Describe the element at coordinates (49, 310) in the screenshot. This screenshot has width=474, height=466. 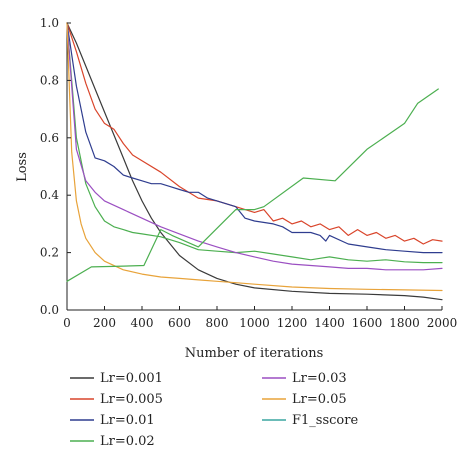
I see `y-tick-label: 0.0` at that location.